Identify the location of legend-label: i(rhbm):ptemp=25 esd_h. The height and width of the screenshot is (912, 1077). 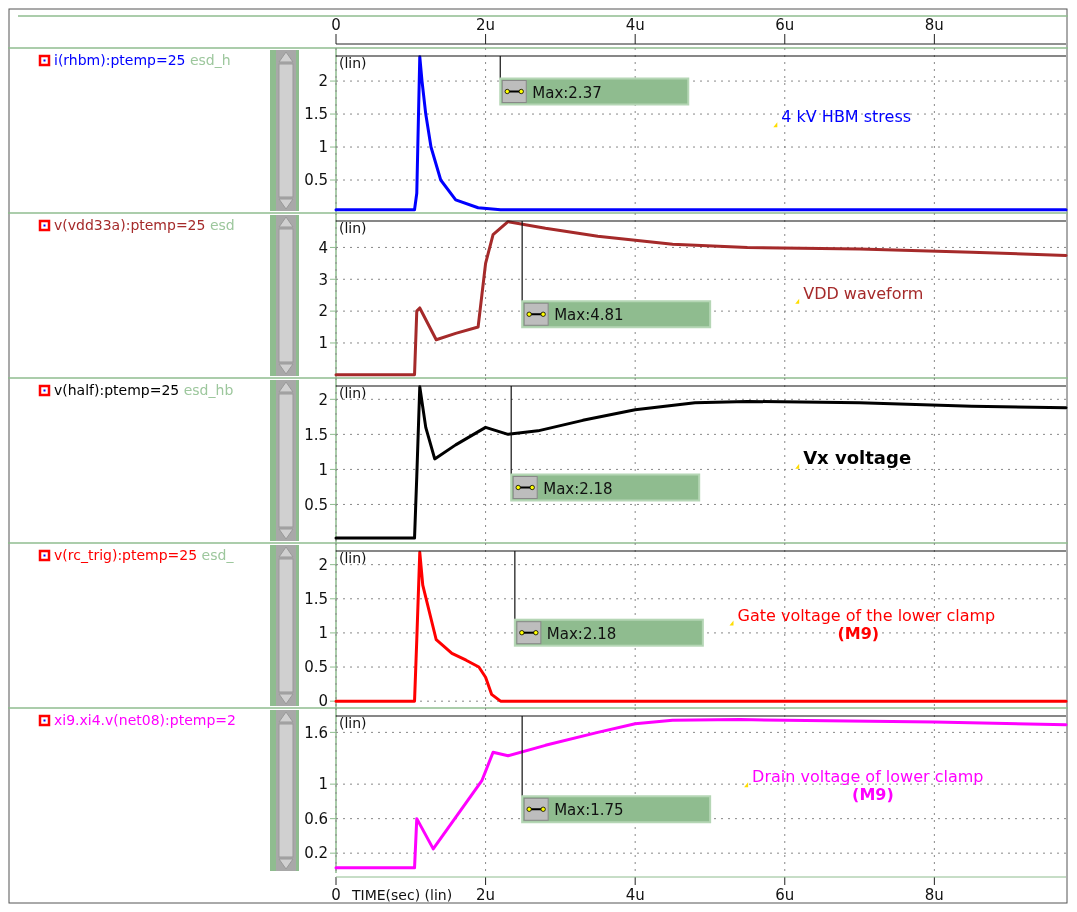
(142, 60).